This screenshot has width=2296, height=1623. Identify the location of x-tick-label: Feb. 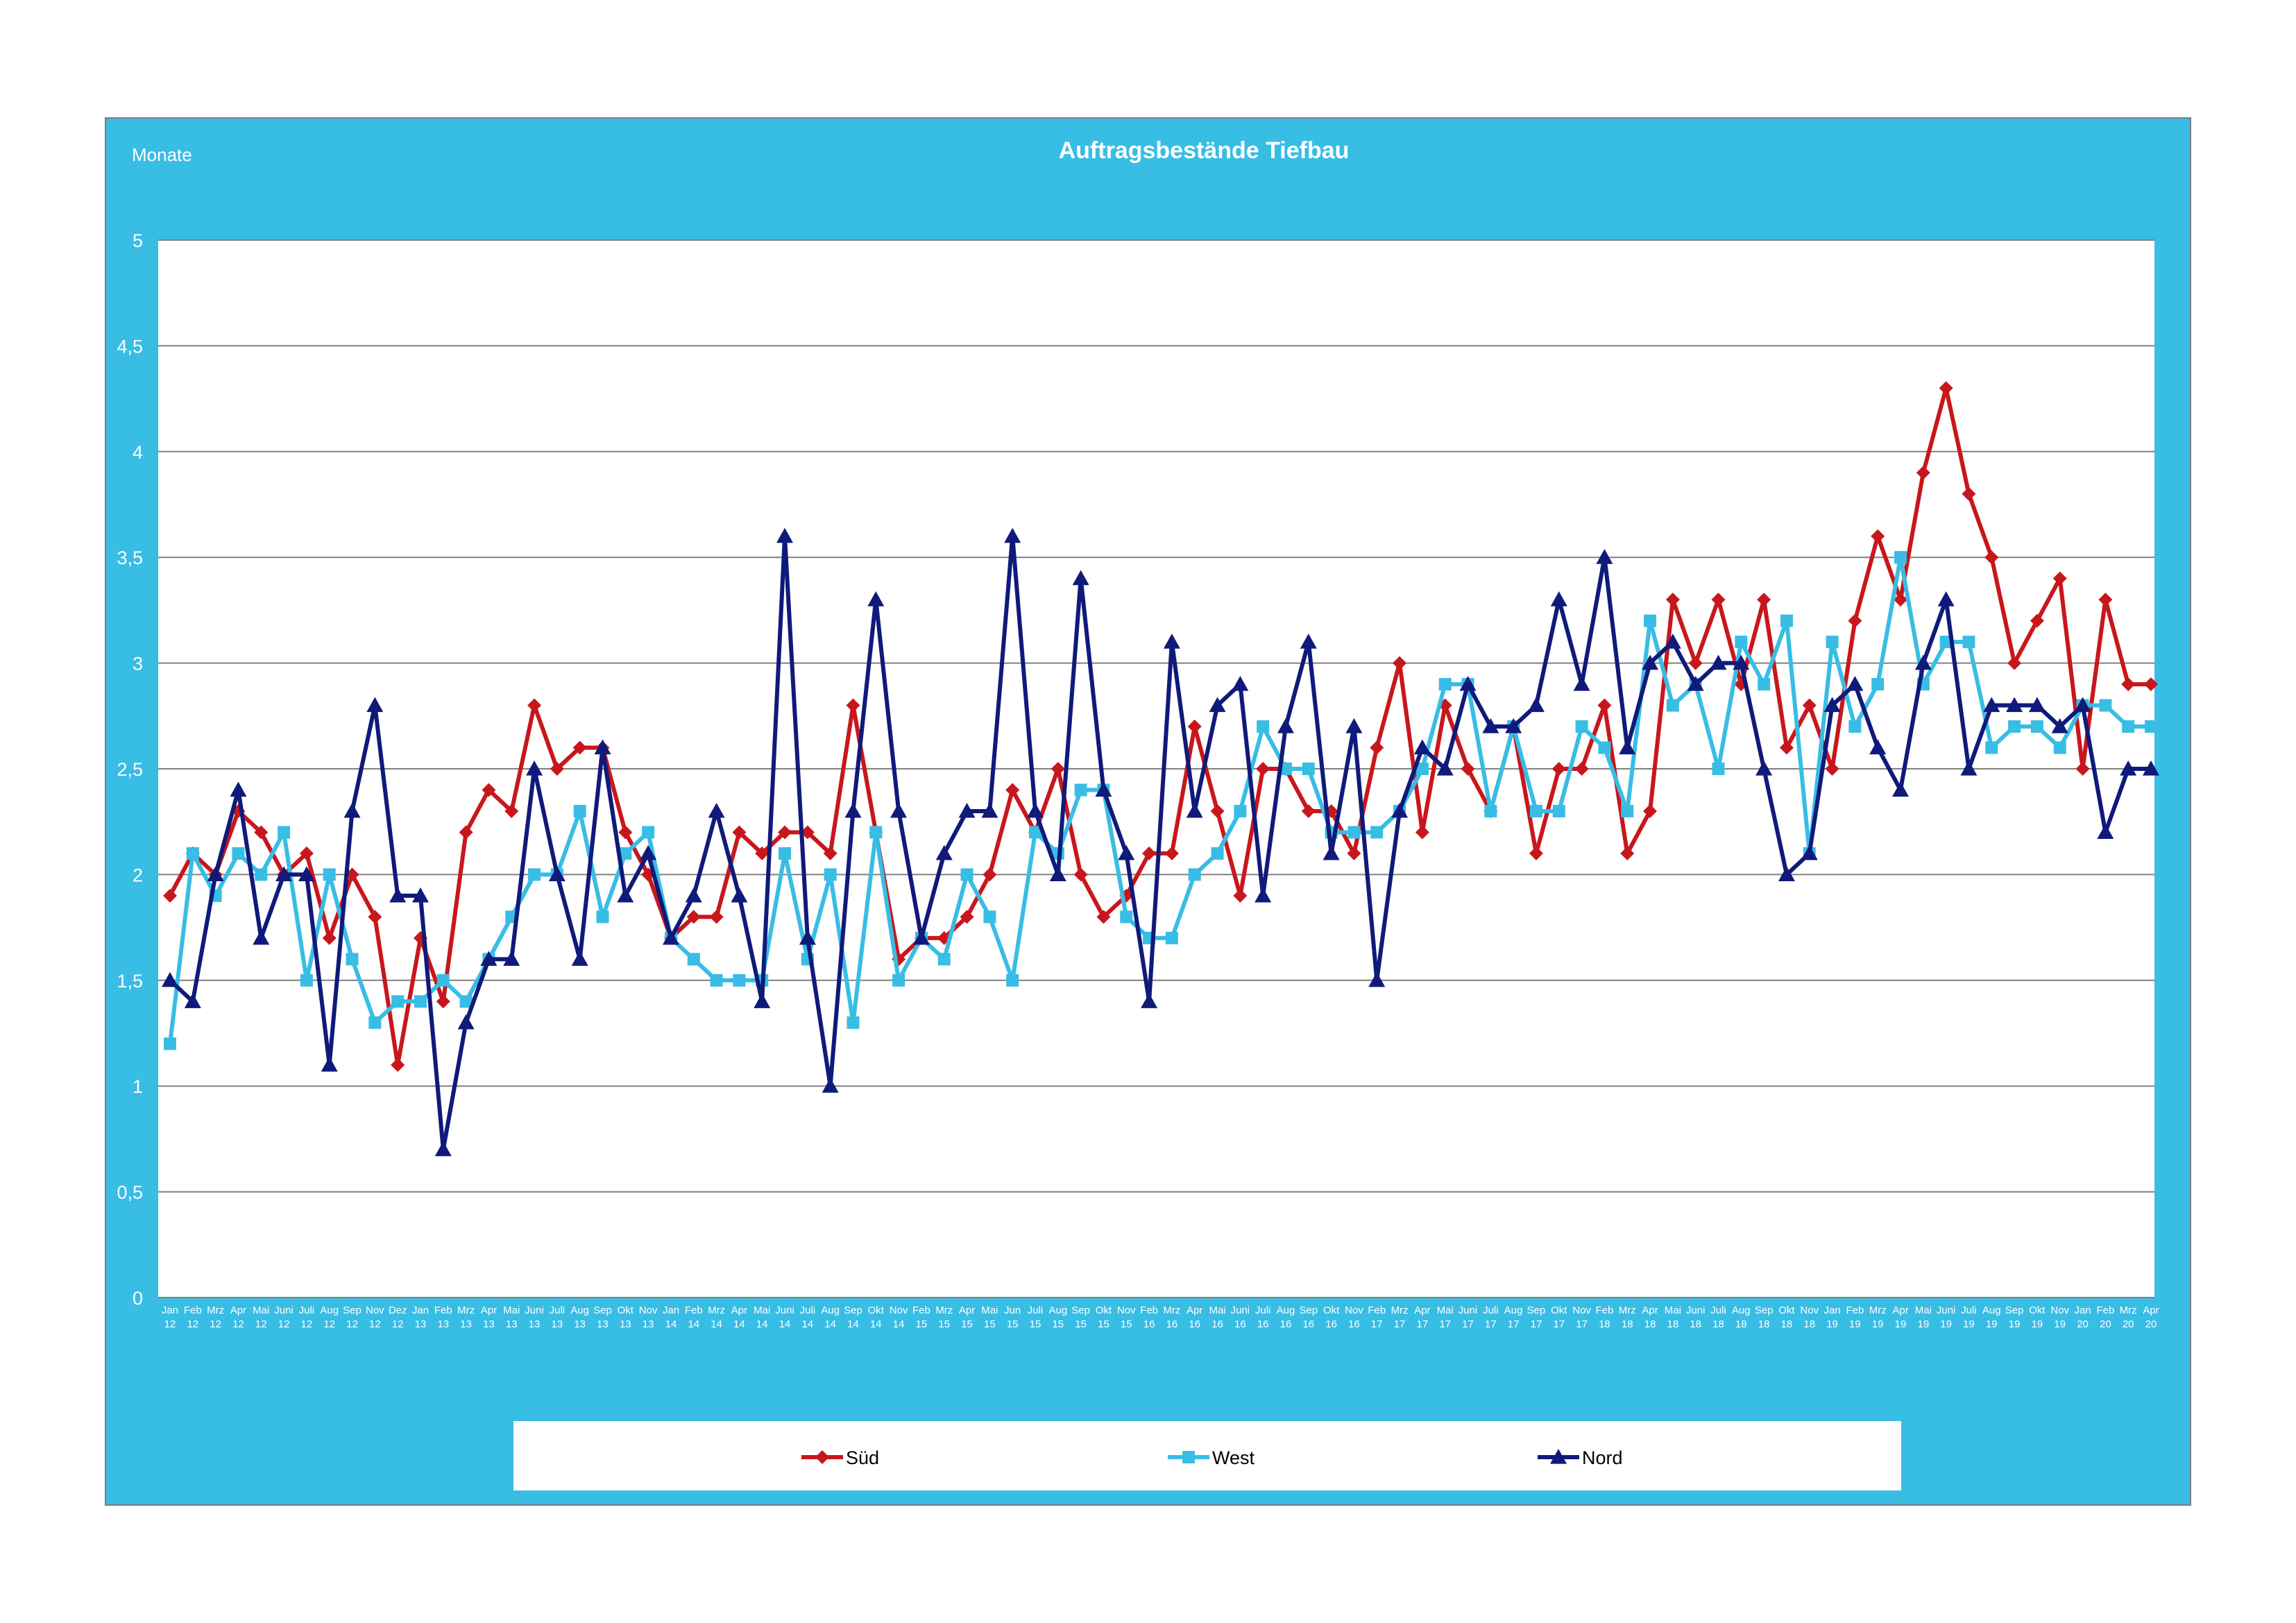
(1377, 1310).